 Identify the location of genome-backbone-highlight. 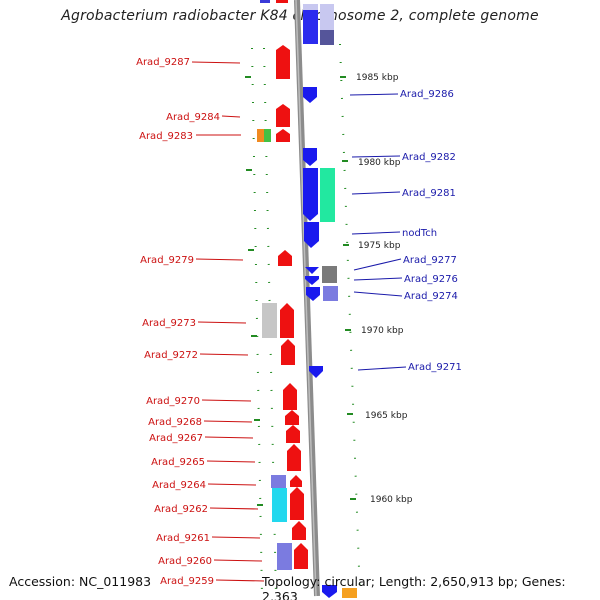
(306, 298).